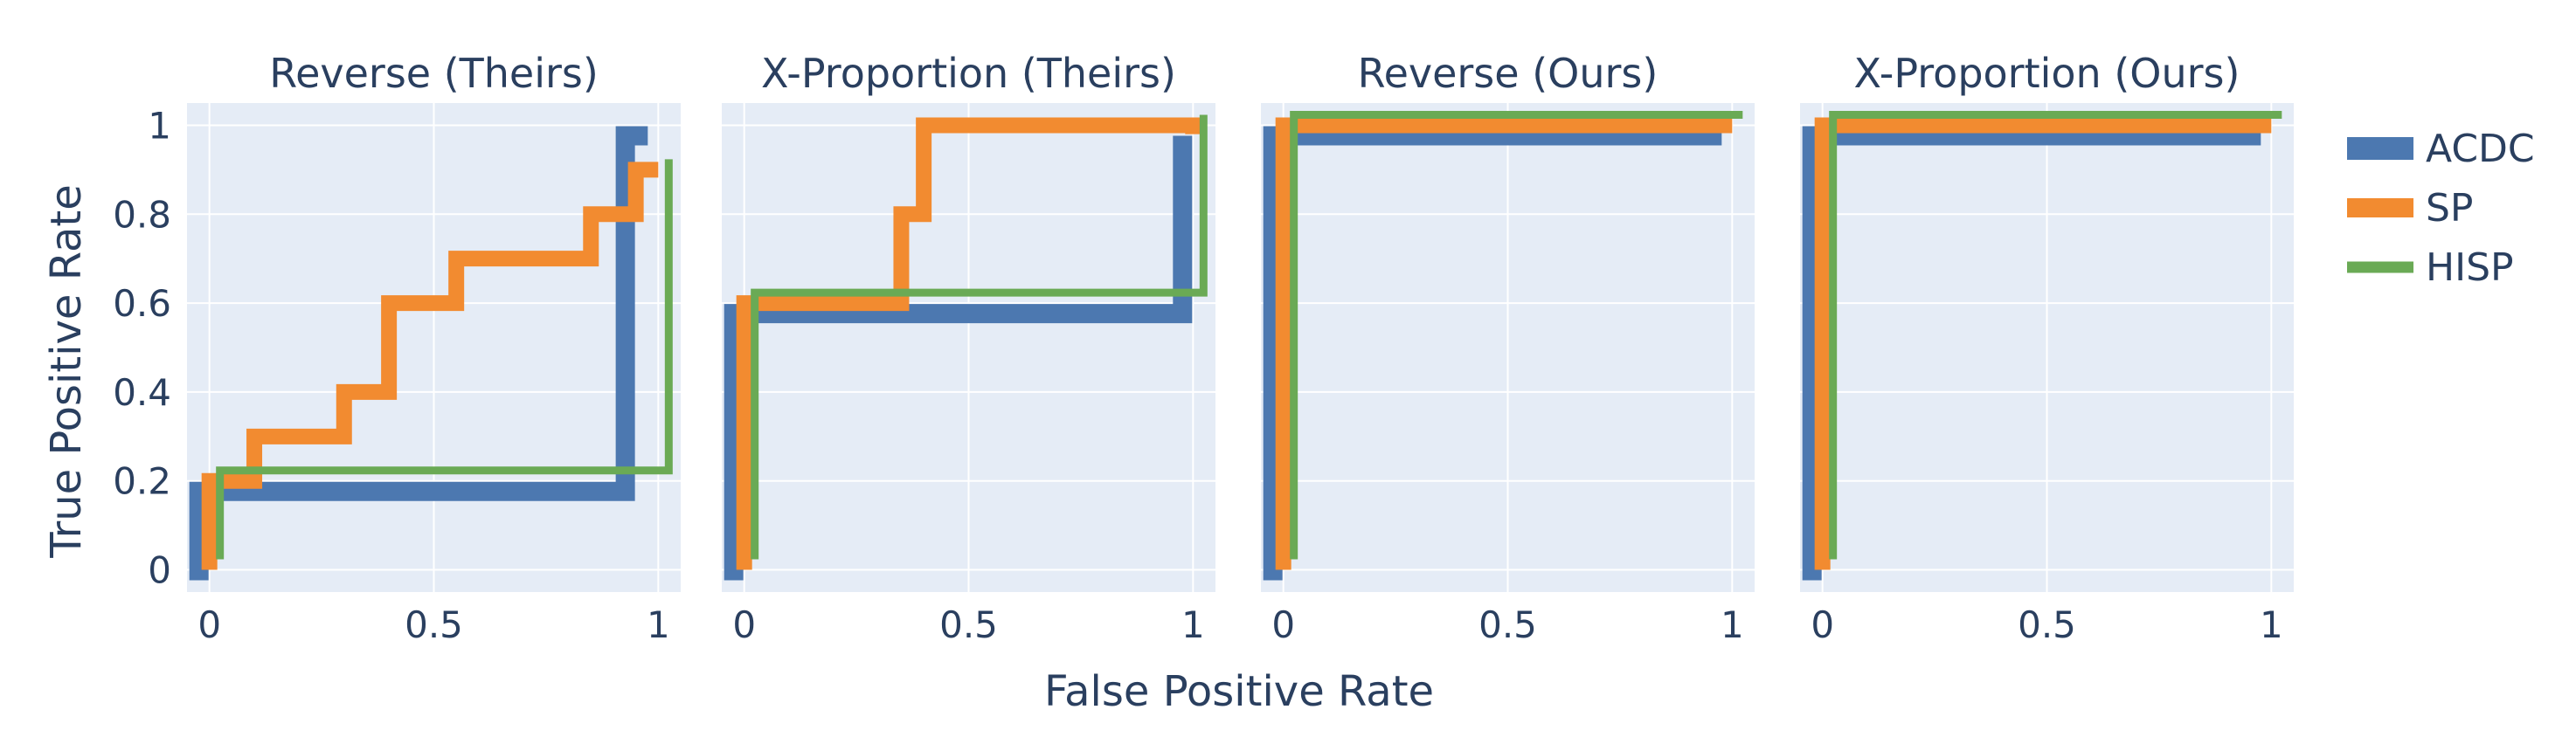  Describe the element at coordinates (142, 482) in the screenshot. I see `y-tick-label: 0.2` at that location.